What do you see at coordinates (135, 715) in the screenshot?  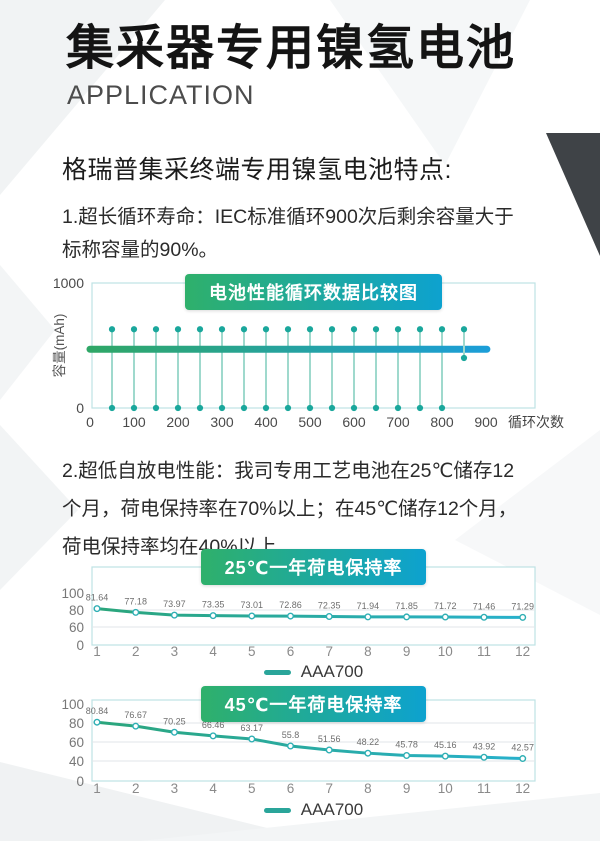 I see `svg-text: 76.67` at bounding box center [135, 715].